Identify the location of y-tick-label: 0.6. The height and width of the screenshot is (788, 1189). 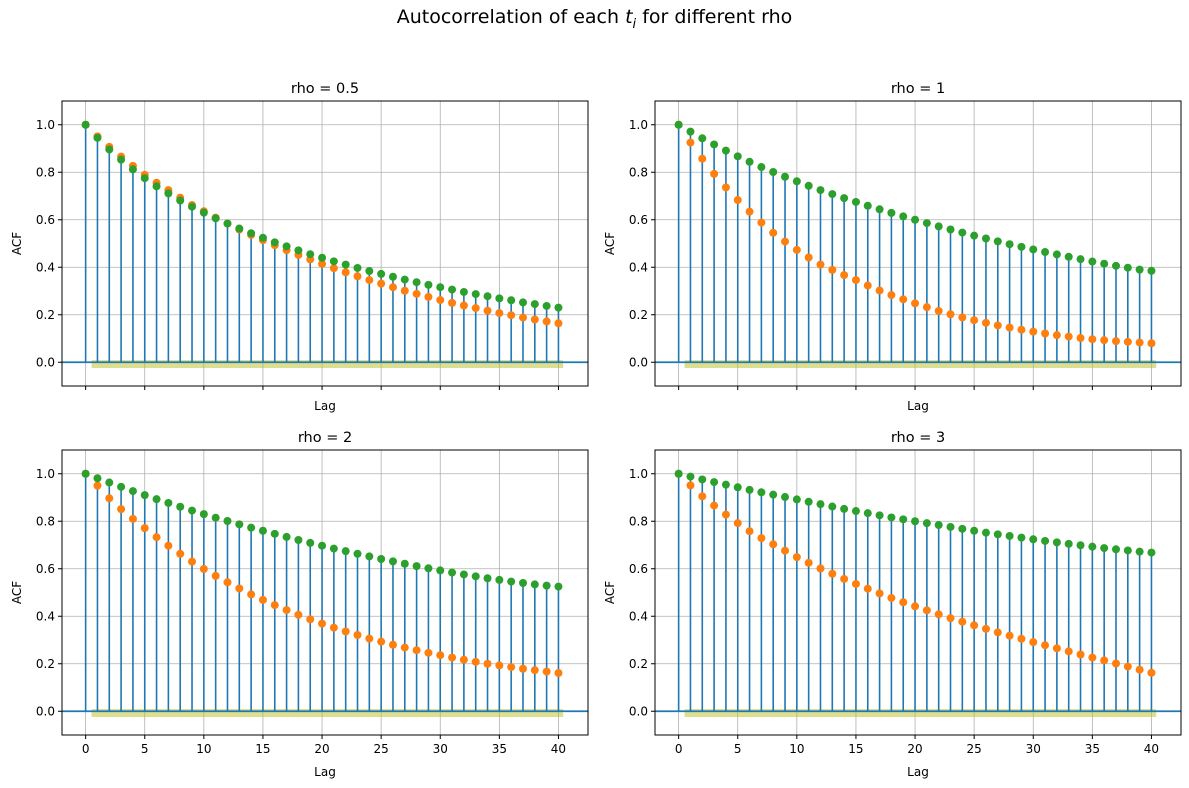
(638, 220).